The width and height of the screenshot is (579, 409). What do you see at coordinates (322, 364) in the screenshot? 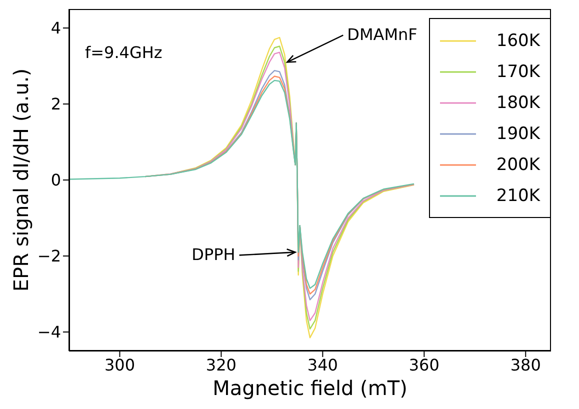
I see `x-tick-label: 340` at bounding box center [322, 364].